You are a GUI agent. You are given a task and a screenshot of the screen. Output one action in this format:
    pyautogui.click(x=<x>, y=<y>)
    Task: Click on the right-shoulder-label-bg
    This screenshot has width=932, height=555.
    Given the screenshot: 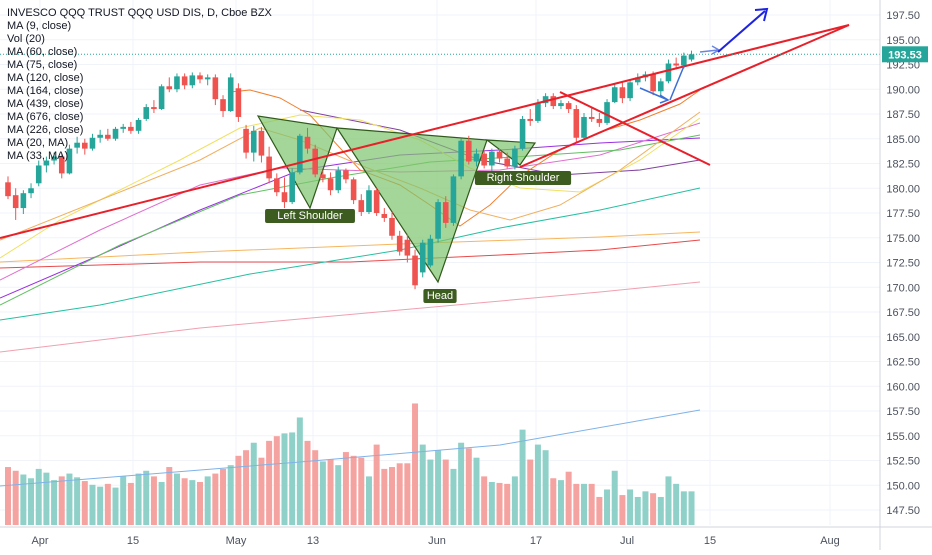 What is the action you would take?
    pyautogui.click(x=523, y=178)
    